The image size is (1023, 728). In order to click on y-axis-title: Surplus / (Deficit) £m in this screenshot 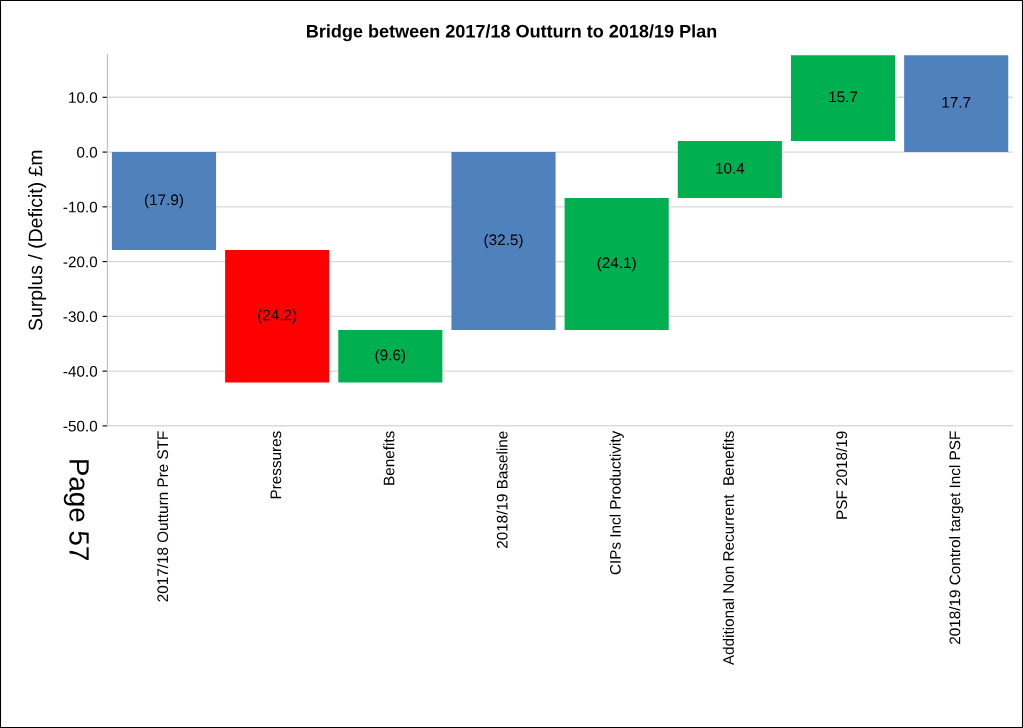, I will do `click(37, 240)`.